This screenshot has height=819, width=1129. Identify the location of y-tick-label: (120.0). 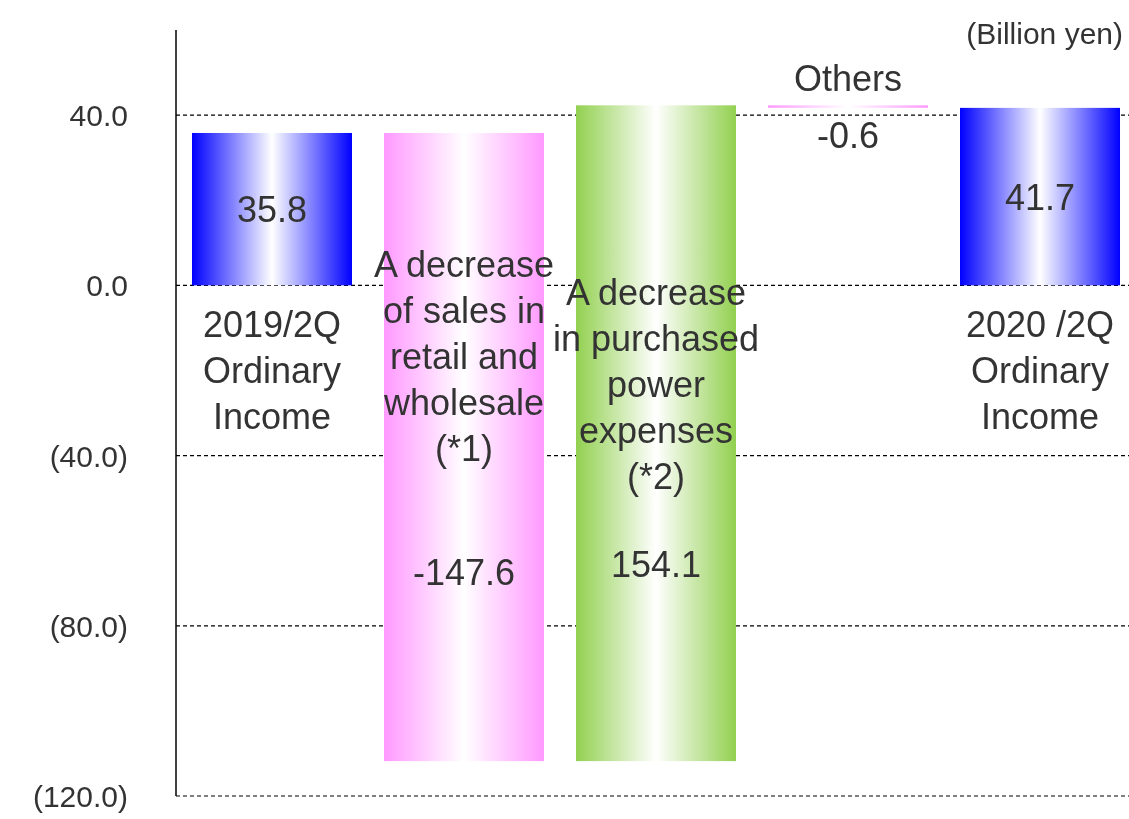
(80, 796).